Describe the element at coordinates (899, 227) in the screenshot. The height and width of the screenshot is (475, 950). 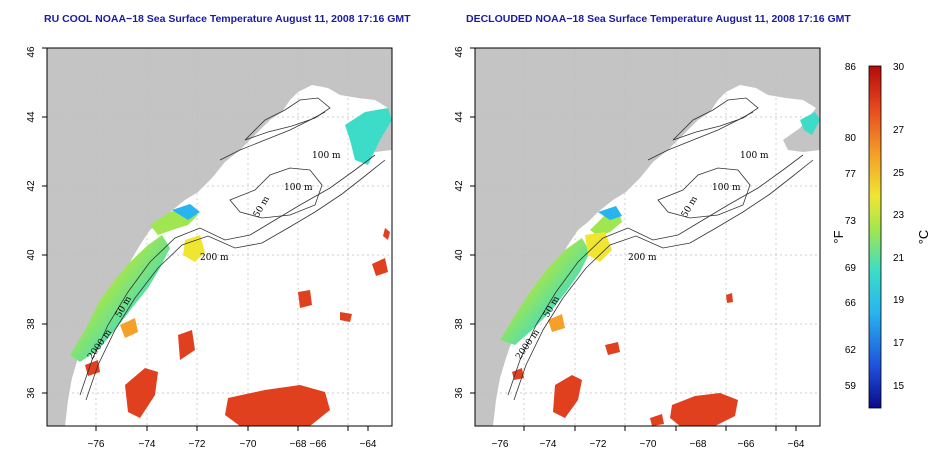
I see `celsius-ticks: 30 27 25 23 21 19 17 15` at that location.